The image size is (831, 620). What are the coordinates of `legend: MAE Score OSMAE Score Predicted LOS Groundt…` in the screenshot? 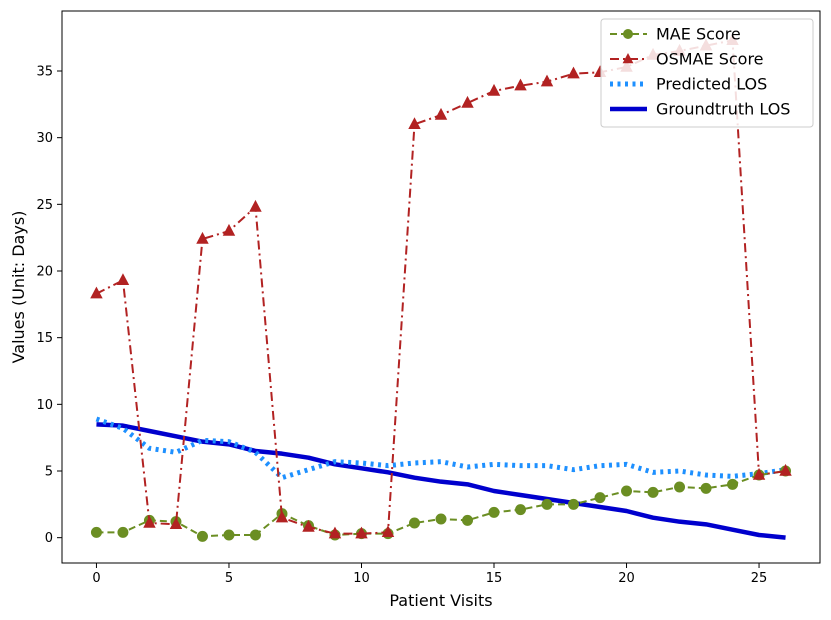 It's located at (707, 73).